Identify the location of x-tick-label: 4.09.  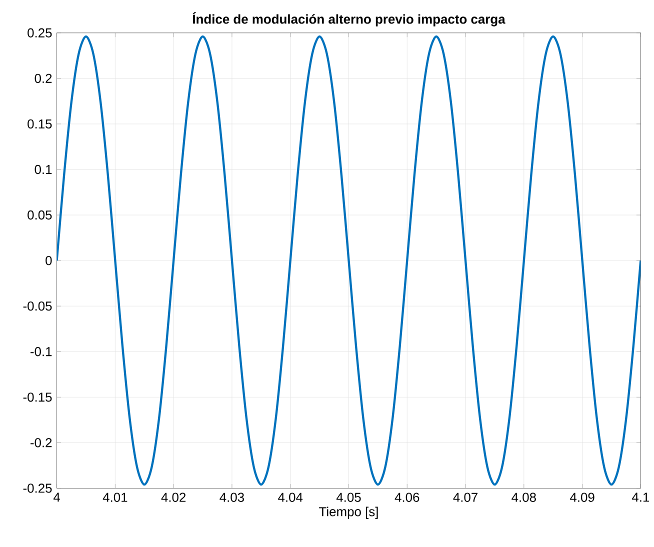
(582, 497).